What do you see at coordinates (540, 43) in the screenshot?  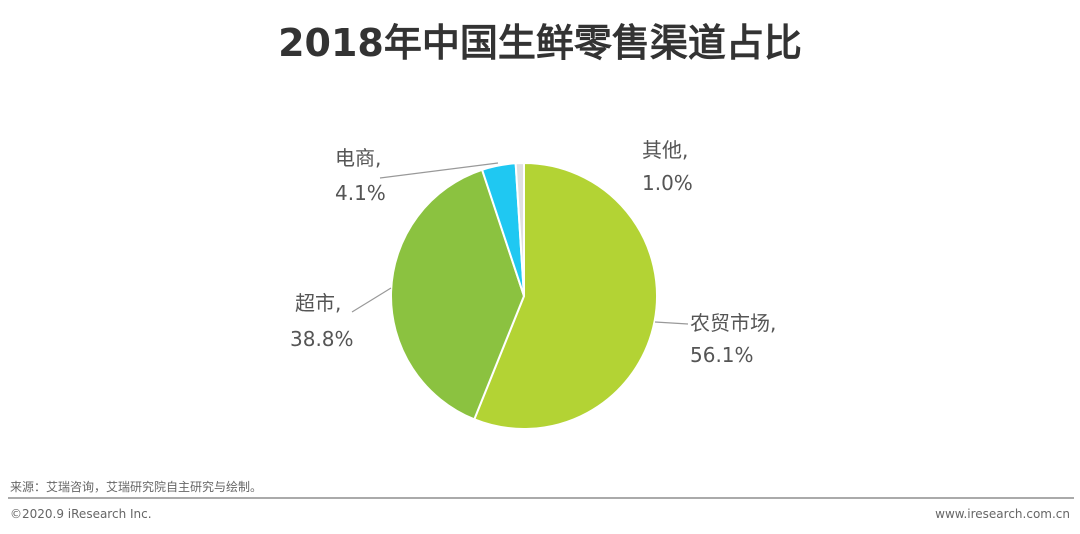 I see `chart-title: 2018年中国生鲜零售渠道占比` at bounding box center [540, 43].